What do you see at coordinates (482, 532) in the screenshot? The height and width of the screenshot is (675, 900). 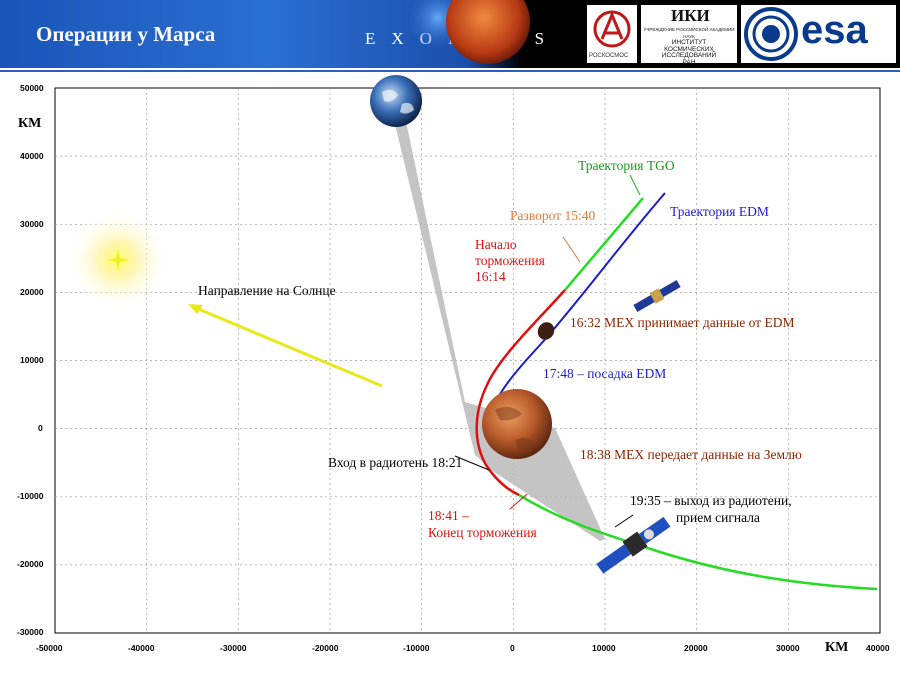 I see `brake-end-line-2: Конец торможения` at bounding box center [482, 532].